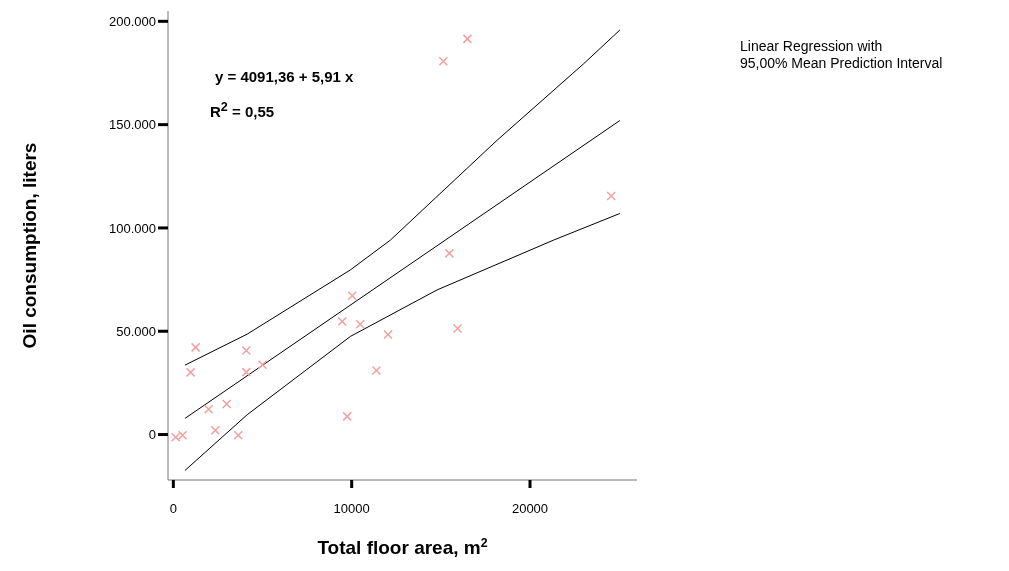 The image size is (1009, 571). Describe the element at coordinates (530, 509) in the screenshot. I see `x-tick-label: 20000` at that location.